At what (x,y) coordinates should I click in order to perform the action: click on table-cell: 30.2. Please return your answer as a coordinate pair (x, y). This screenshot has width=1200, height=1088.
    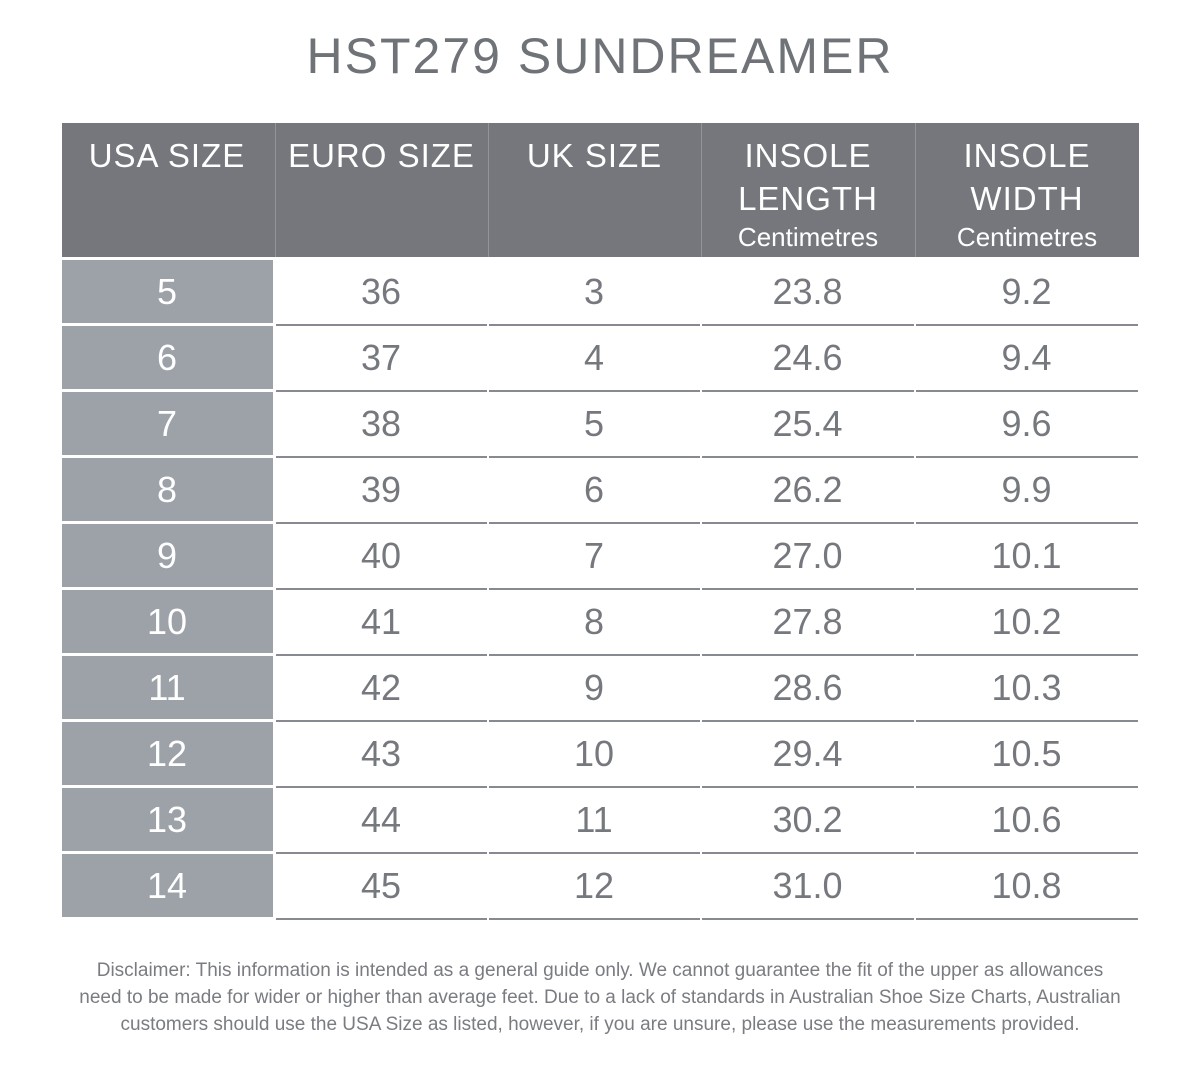
    Looking at the image, I should click on (807, 821).